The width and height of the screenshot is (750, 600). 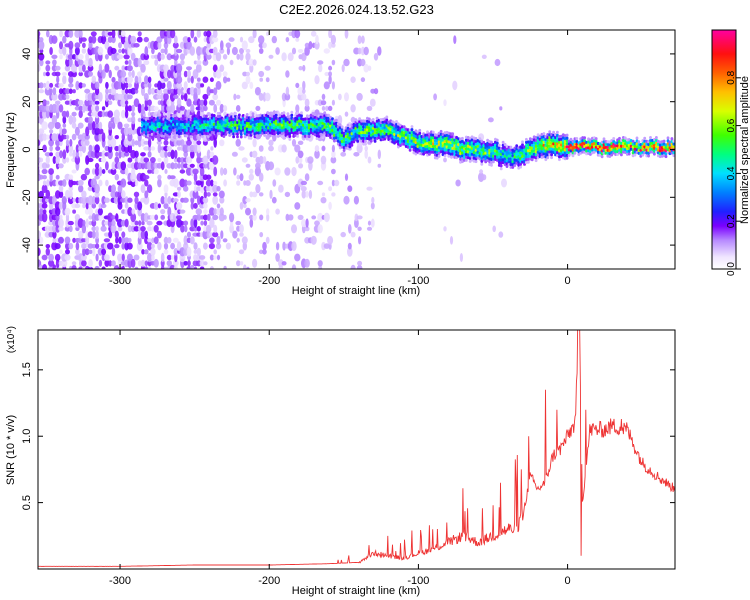 I want to click on colorbar-tick-label: 0.4, so click(x=731, y=173).